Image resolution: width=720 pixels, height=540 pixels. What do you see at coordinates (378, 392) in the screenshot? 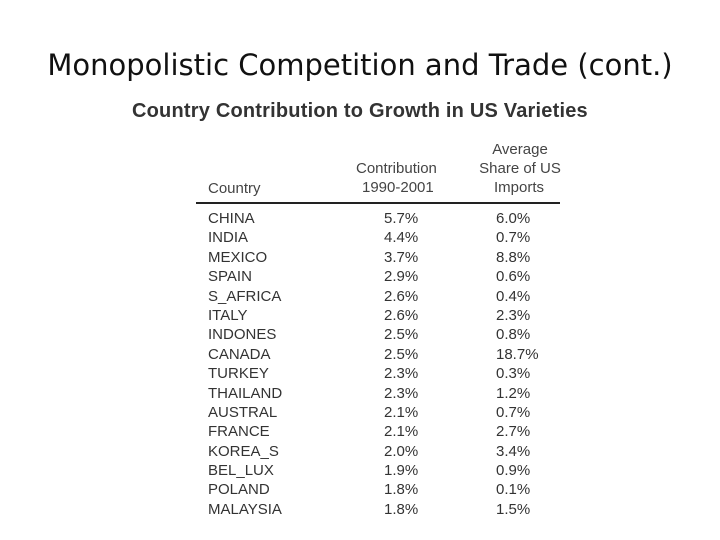
I see `table-row: THAILAND 2.3% 1.2%` at bounding box center [378, 392].